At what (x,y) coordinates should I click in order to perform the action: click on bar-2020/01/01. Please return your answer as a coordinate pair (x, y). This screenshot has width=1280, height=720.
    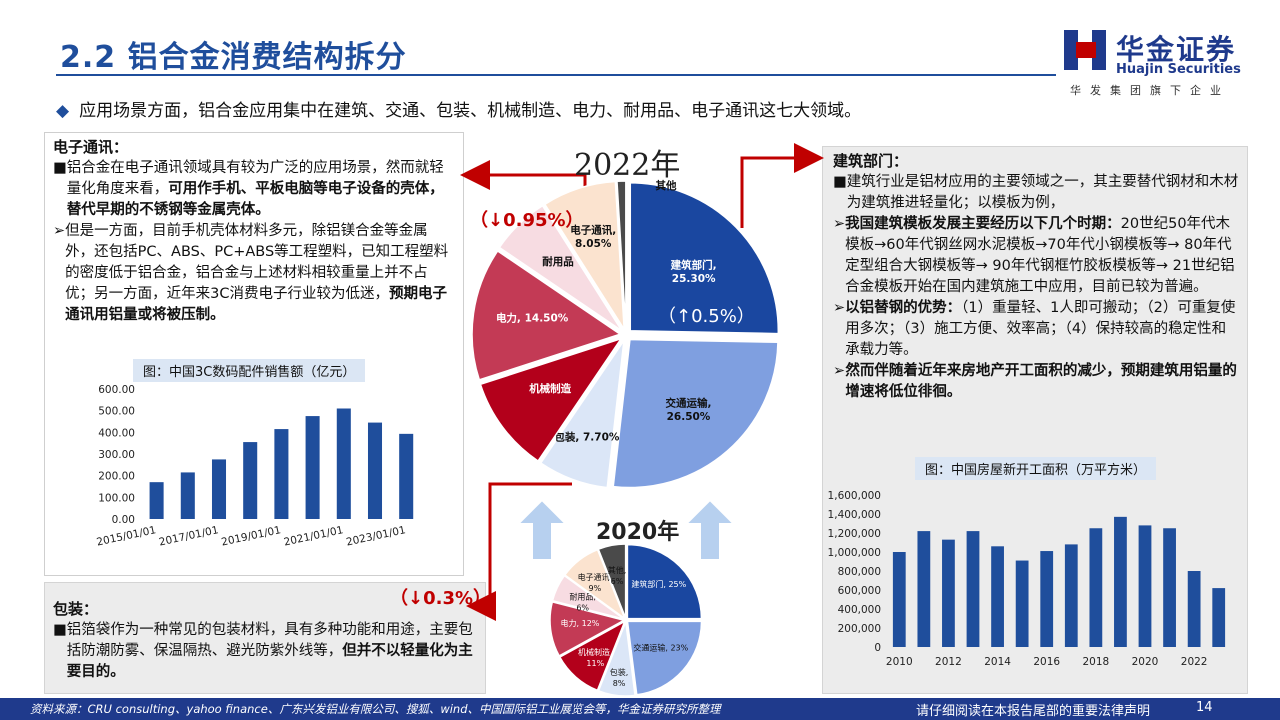
    Looking at the image, I should click on (312, 467).